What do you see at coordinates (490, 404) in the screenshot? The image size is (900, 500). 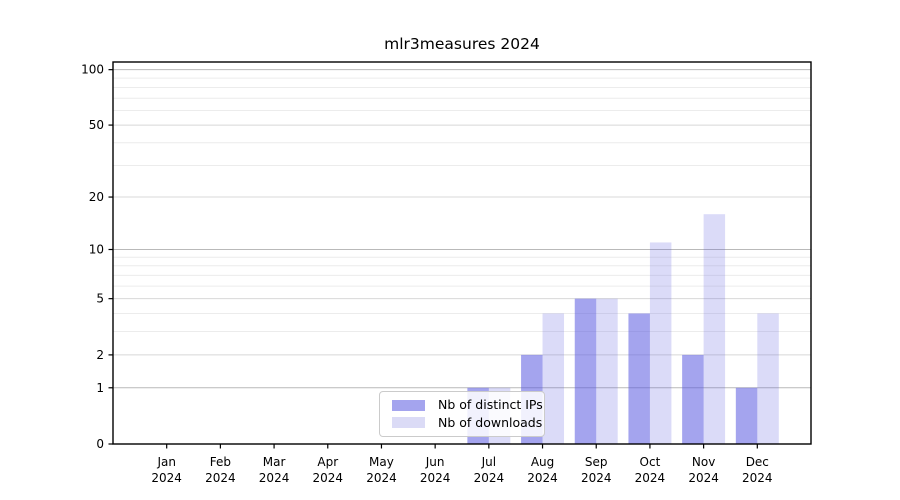 I see `legend-label: Nb of distinct IPs` at bounding box center [490, 404].